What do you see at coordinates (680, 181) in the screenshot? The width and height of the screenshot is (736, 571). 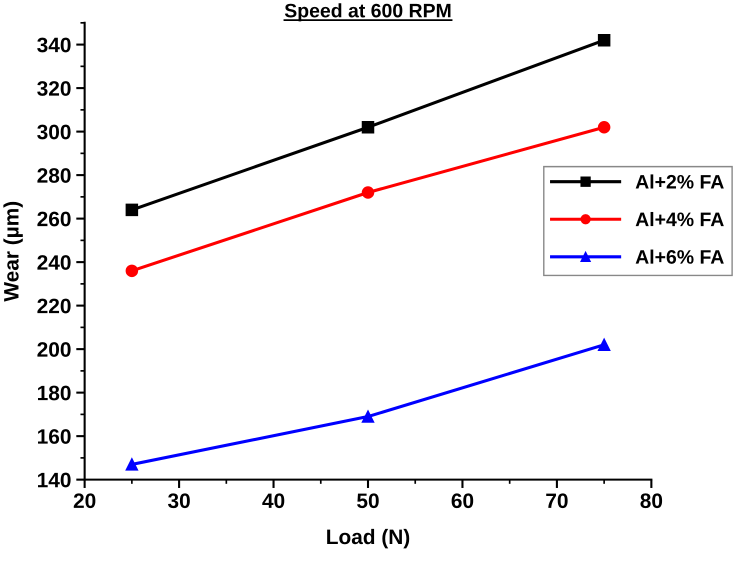 I see `legend-label: Al+2% FA` at bounding box center [680, 181].